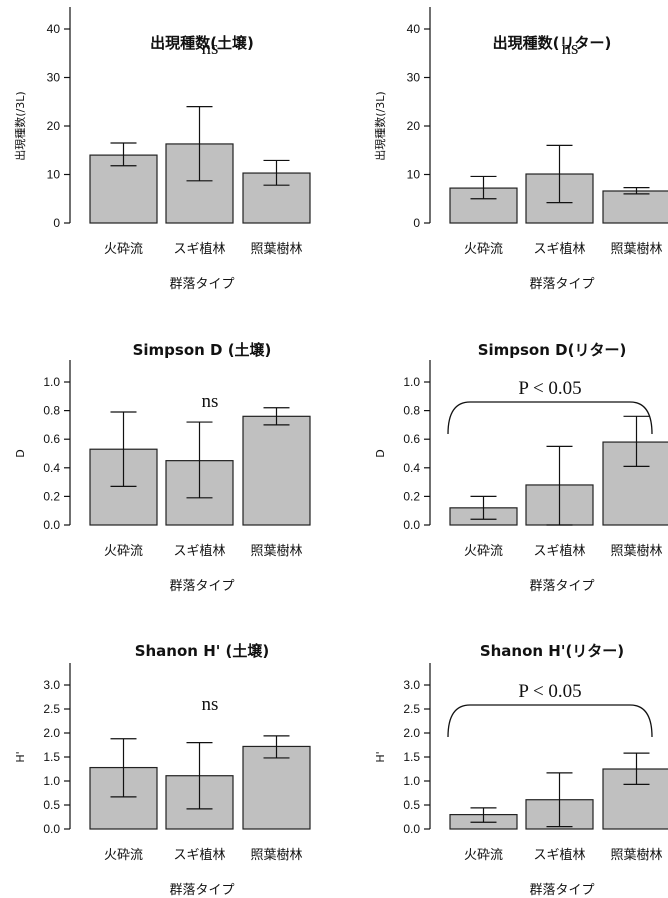  I want to click on chart-title: Shanon H' (土壌), so click(202, 651).